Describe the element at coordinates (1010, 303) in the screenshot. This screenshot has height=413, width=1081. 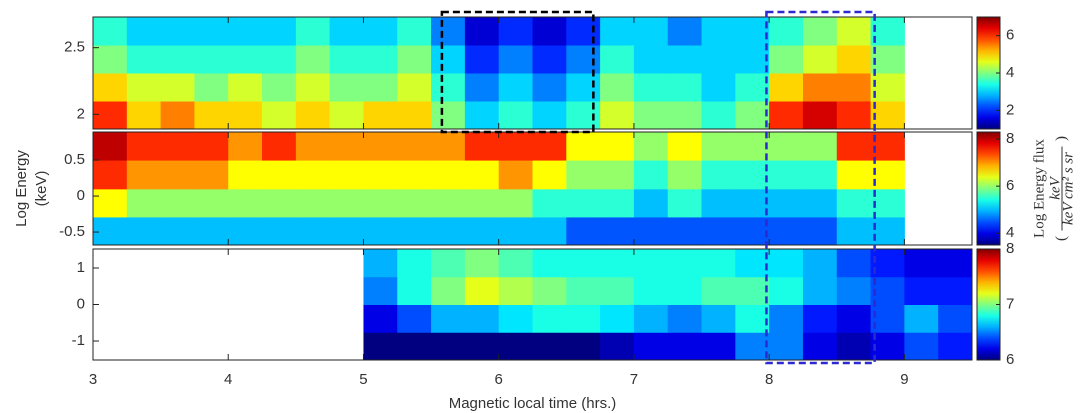
I see `colorbar-tick-label: 7` at that location.